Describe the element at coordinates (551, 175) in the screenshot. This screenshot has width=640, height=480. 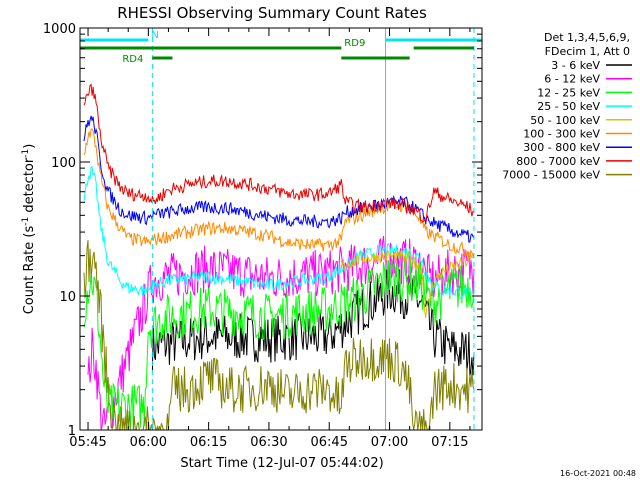
I see `legend-entry-label: 7000 - 15000 keV` at that location.